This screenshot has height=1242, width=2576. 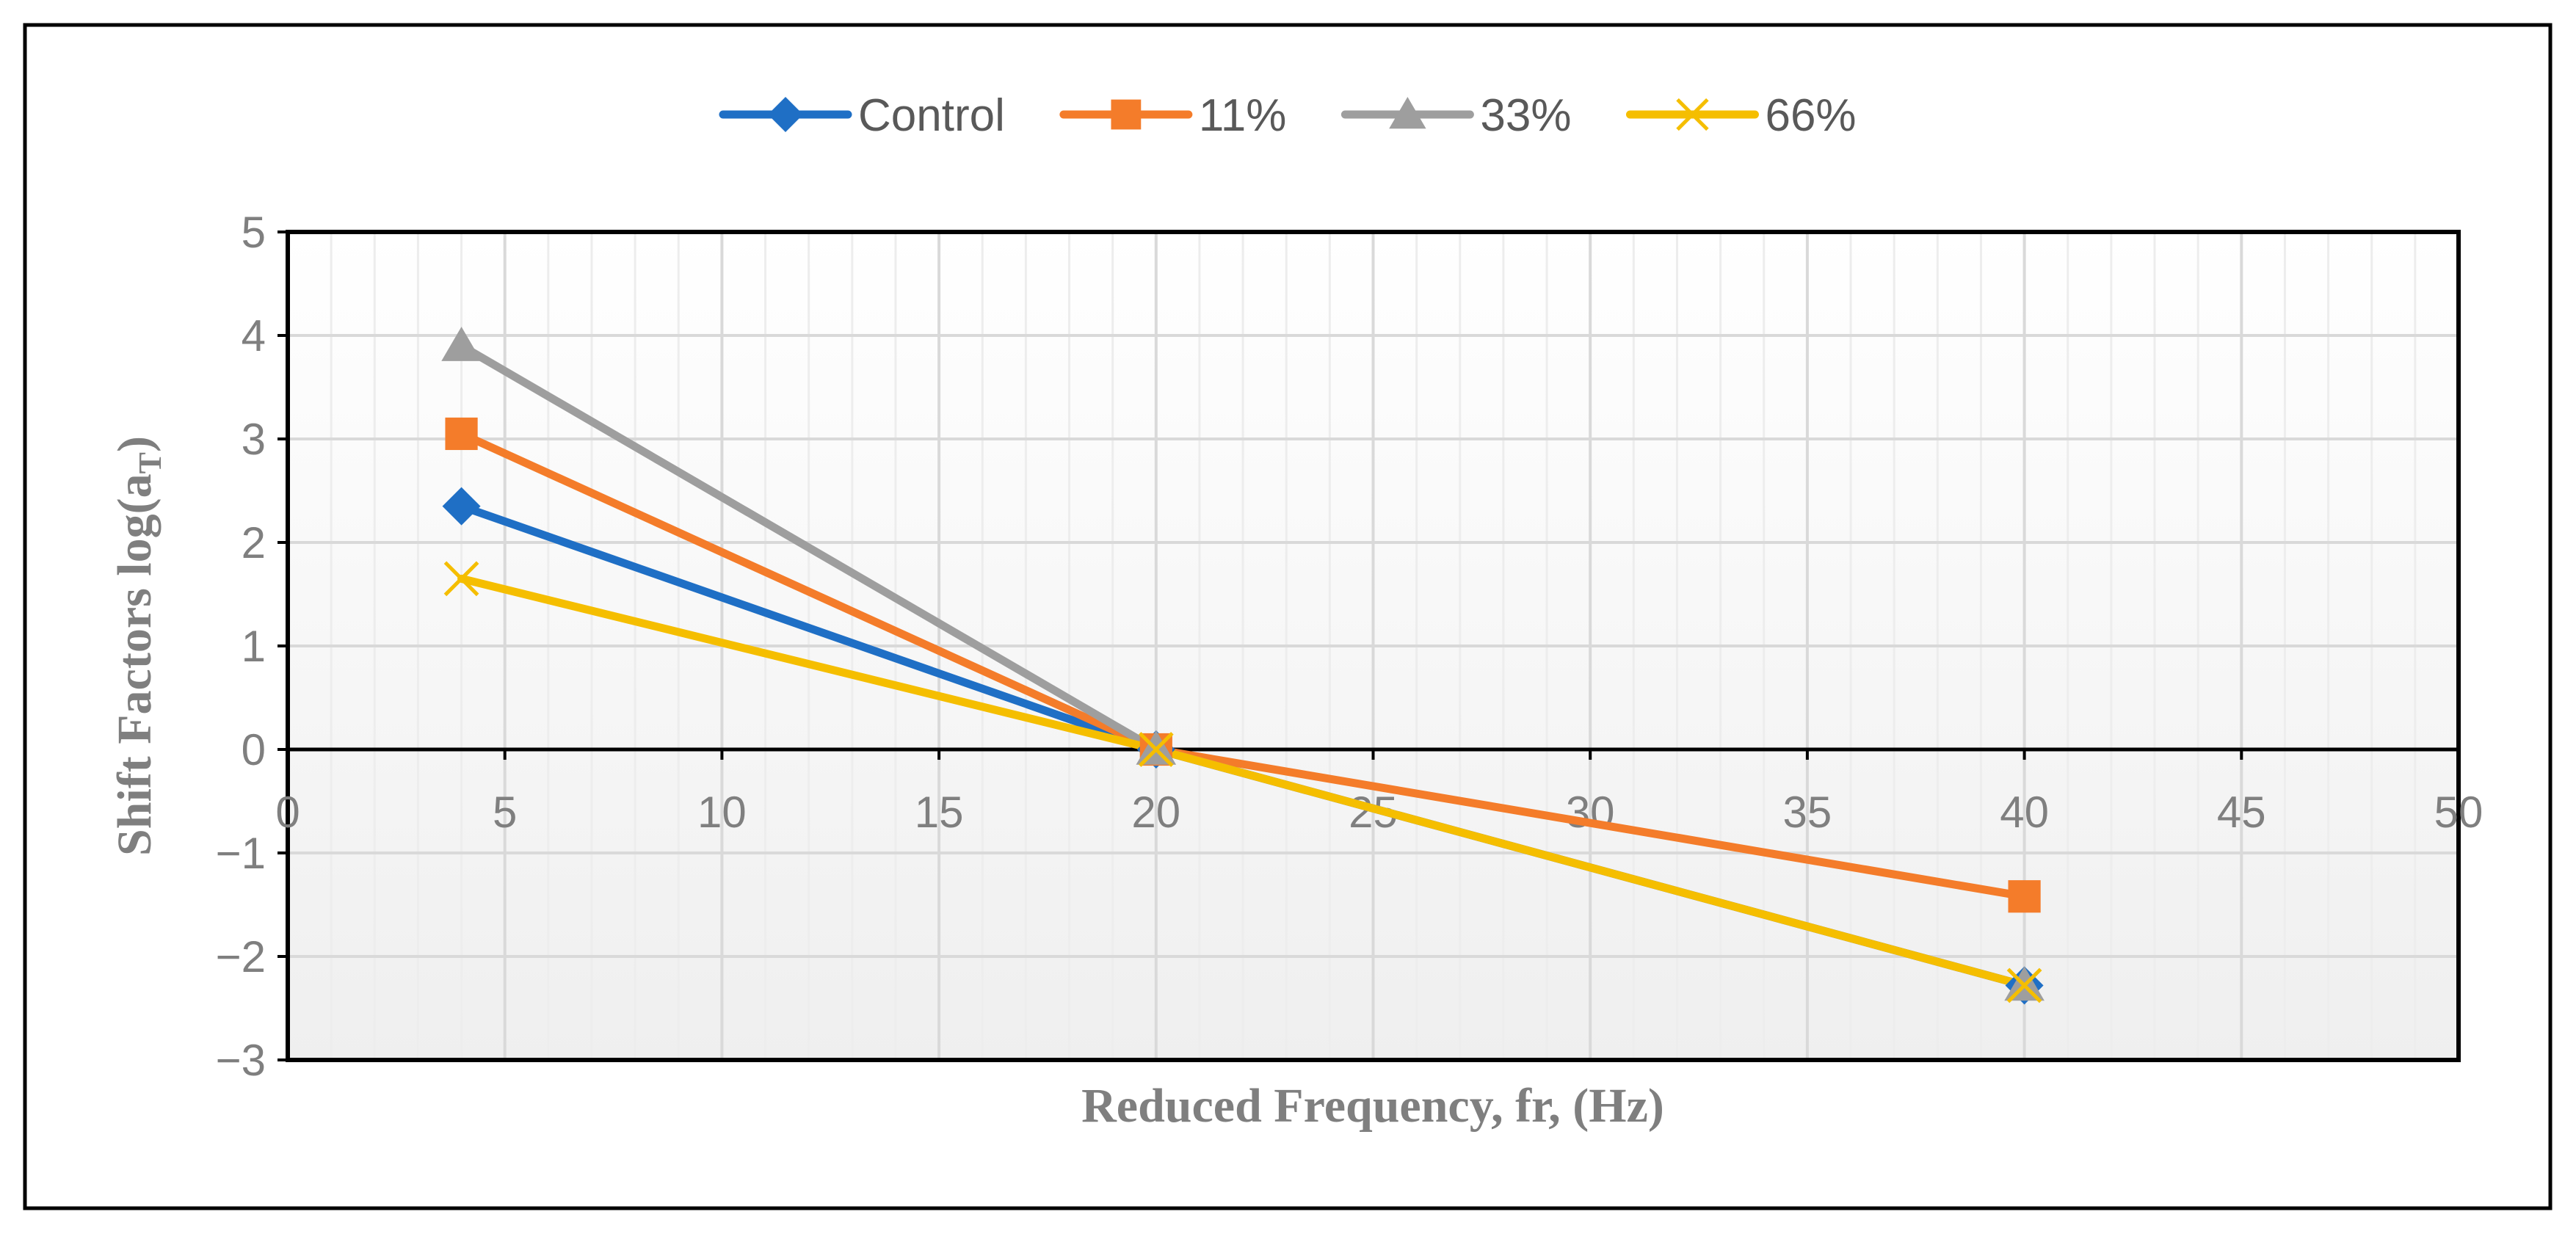 What do you see at coordinates (254, 439) in the screenshot?
I see `y-tick-label: 3` at bounding box center [254, 439].